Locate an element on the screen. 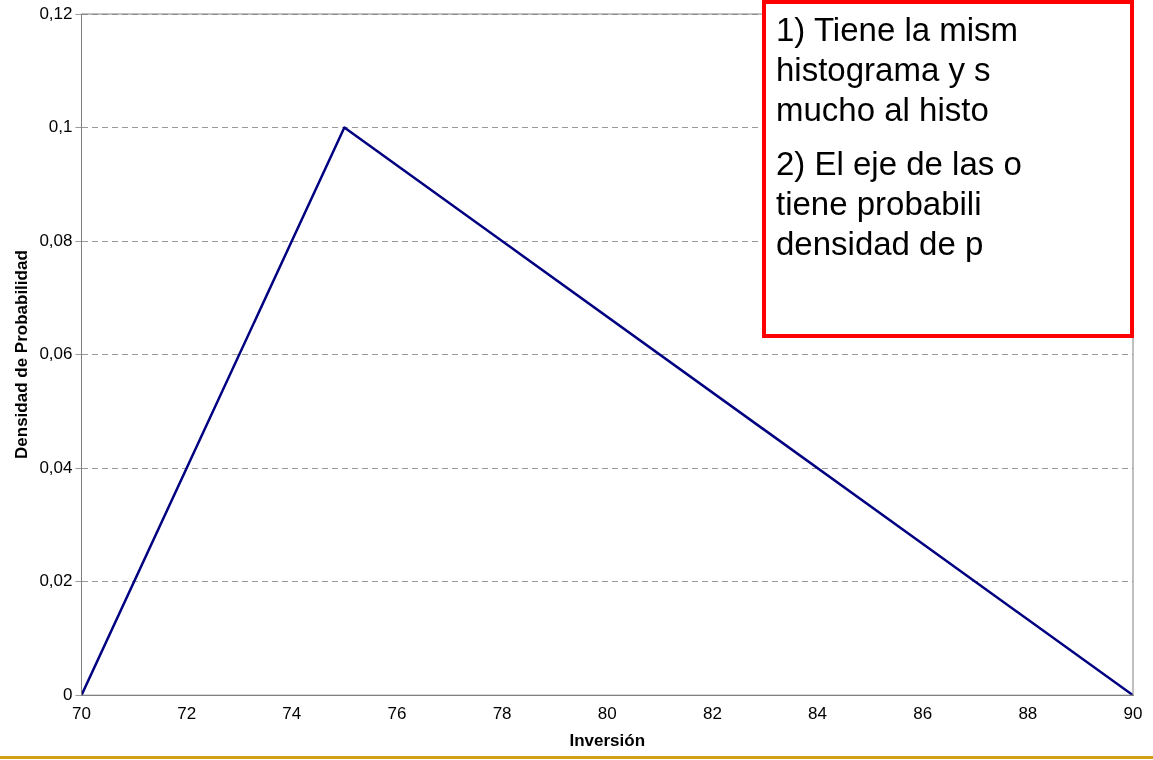 This screenshot has height=760, width=1153. annotation: 1) Tiene la mism histograma y s mucho al histo is located at coordinates (898, 70).